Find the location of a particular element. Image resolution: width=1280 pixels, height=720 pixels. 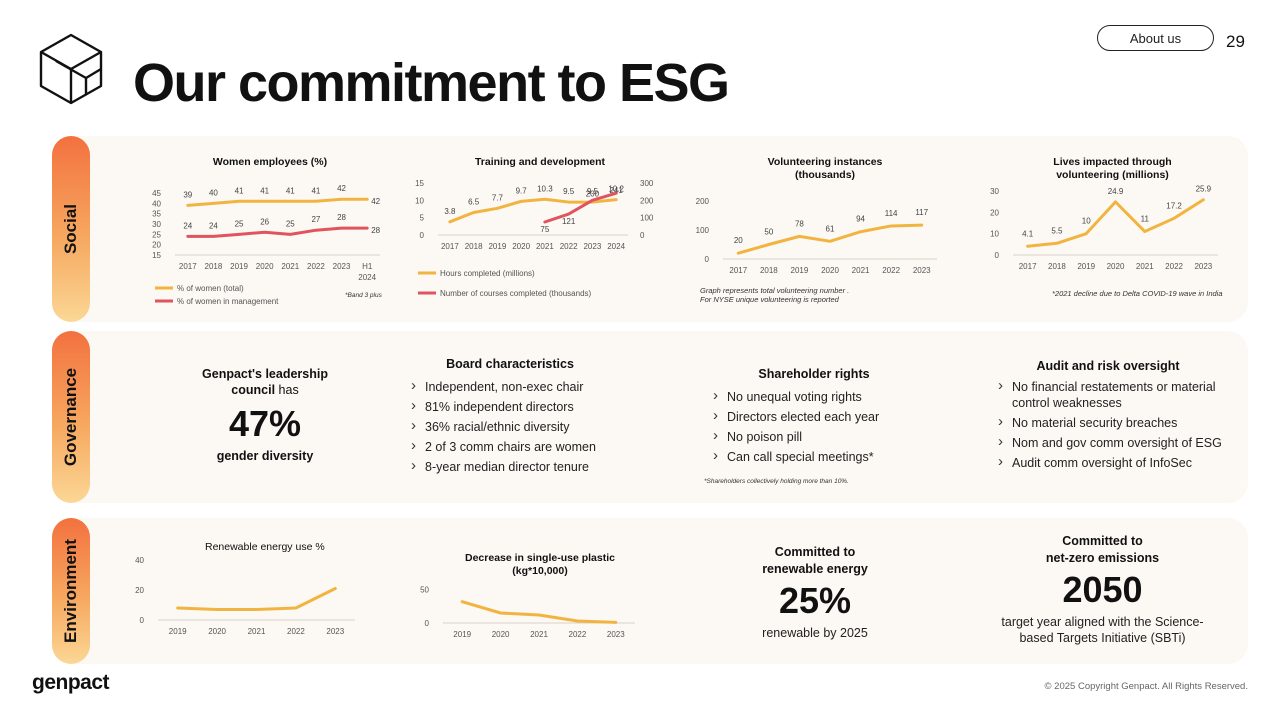

women-legend-label-0: % of women (total) is located at coordinates (210, 288).